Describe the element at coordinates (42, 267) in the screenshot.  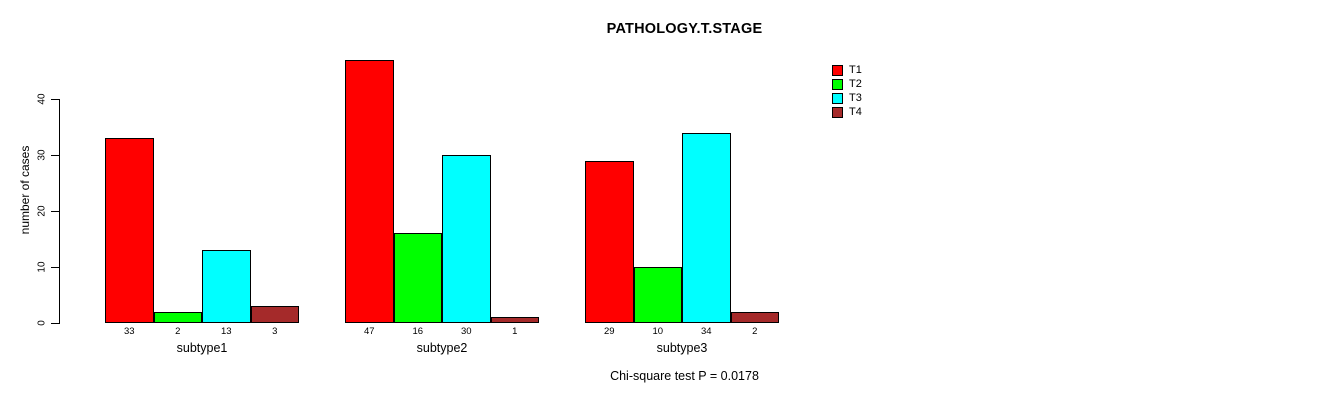
I see `y-tick-label: 10` at that location.